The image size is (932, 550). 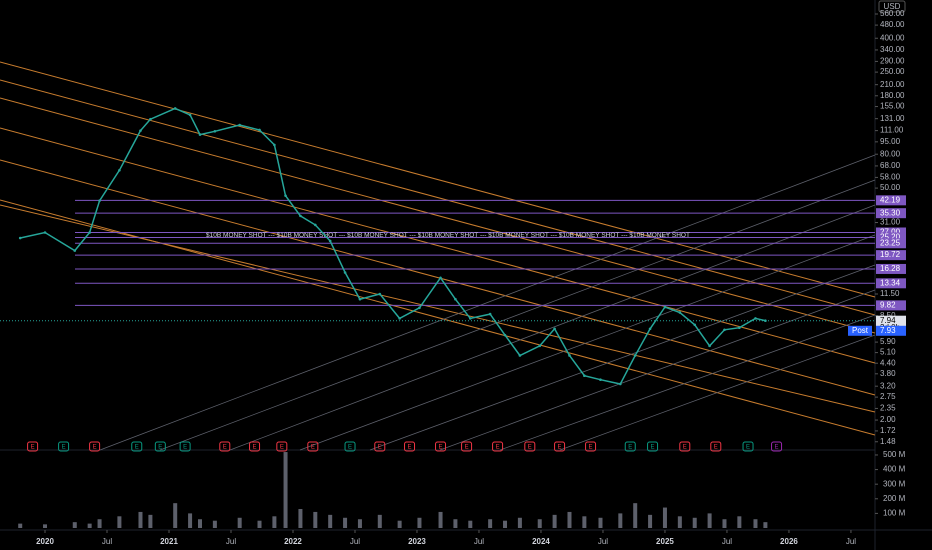 I want to click on y-tick-label: 180.00, so click(x=892, y=95).